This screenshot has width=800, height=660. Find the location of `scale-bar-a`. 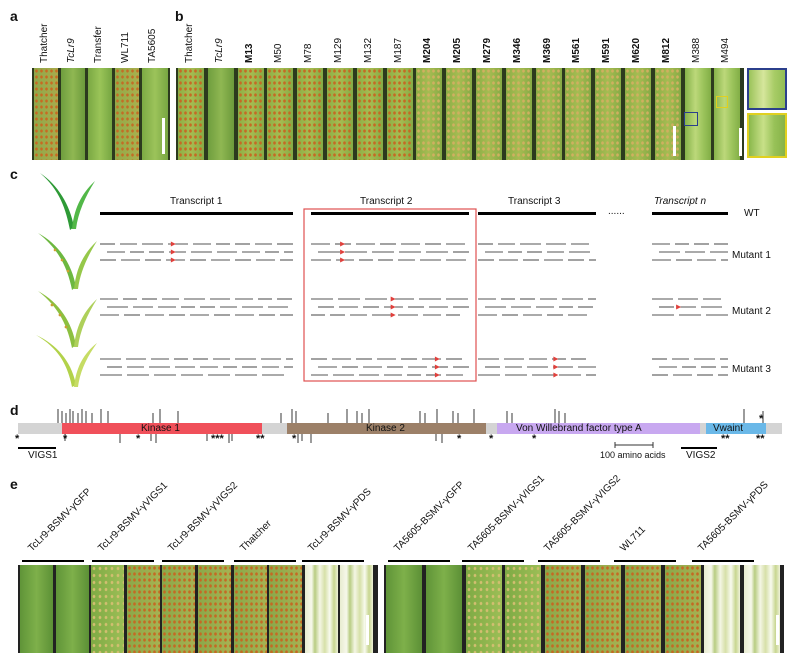

scale-bar-a is located at coordinates (163, 136).